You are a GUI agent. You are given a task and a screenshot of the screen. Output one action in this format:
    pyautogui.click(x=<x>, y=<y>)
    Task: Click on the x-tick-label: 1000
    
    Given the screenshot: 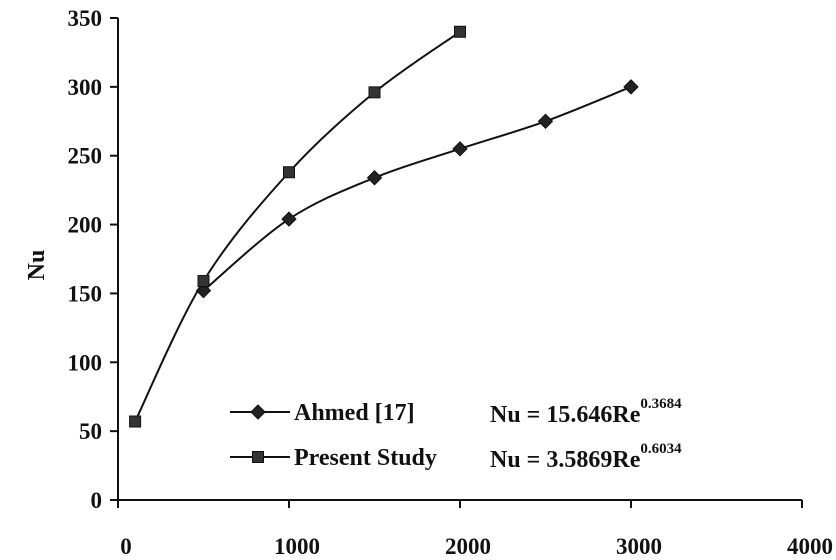 What is the action you would take?
    pyautogui.click(x=297, y=546)
    